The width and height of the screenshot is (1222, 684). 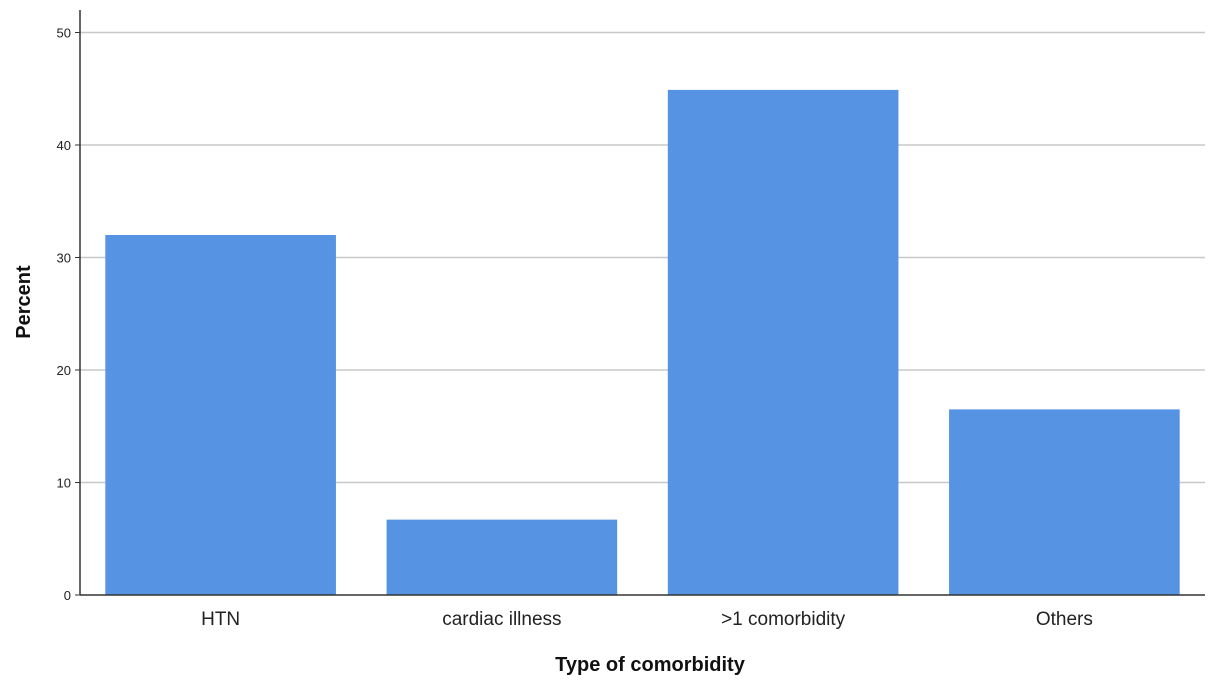 What do you see at coordinates (650, 665) in the screenshot?
I see `x-axis-title: Type of comorbidity` at bounding box center [650, 665].